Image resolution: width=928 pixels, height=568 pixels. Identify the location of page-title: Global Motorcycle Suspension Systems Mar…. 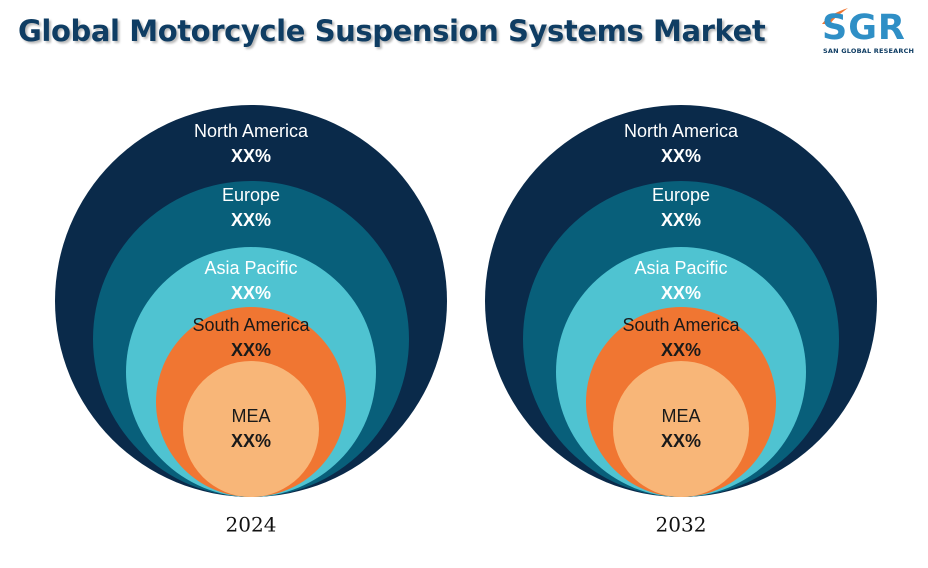
(392, 31).